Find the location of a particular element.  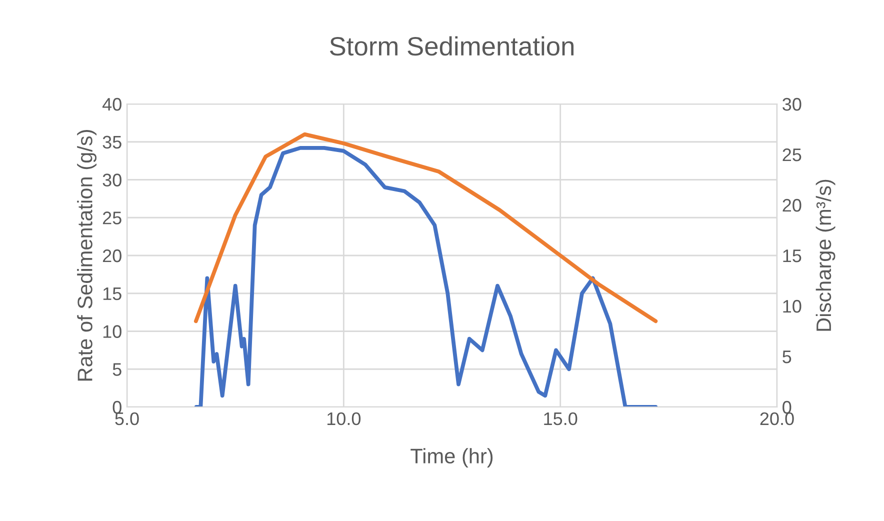

y-tick-label: 25 is located at coordinates (112, 218).